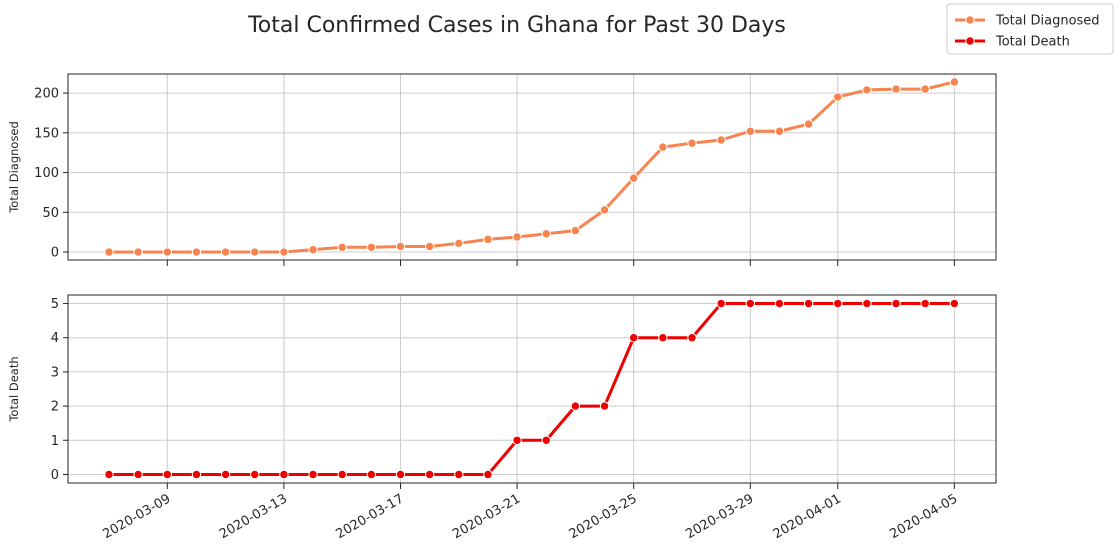  Describe the element at coordinates (55, 441) in the screenshot. I see `y-tick-label: 1` at that location.